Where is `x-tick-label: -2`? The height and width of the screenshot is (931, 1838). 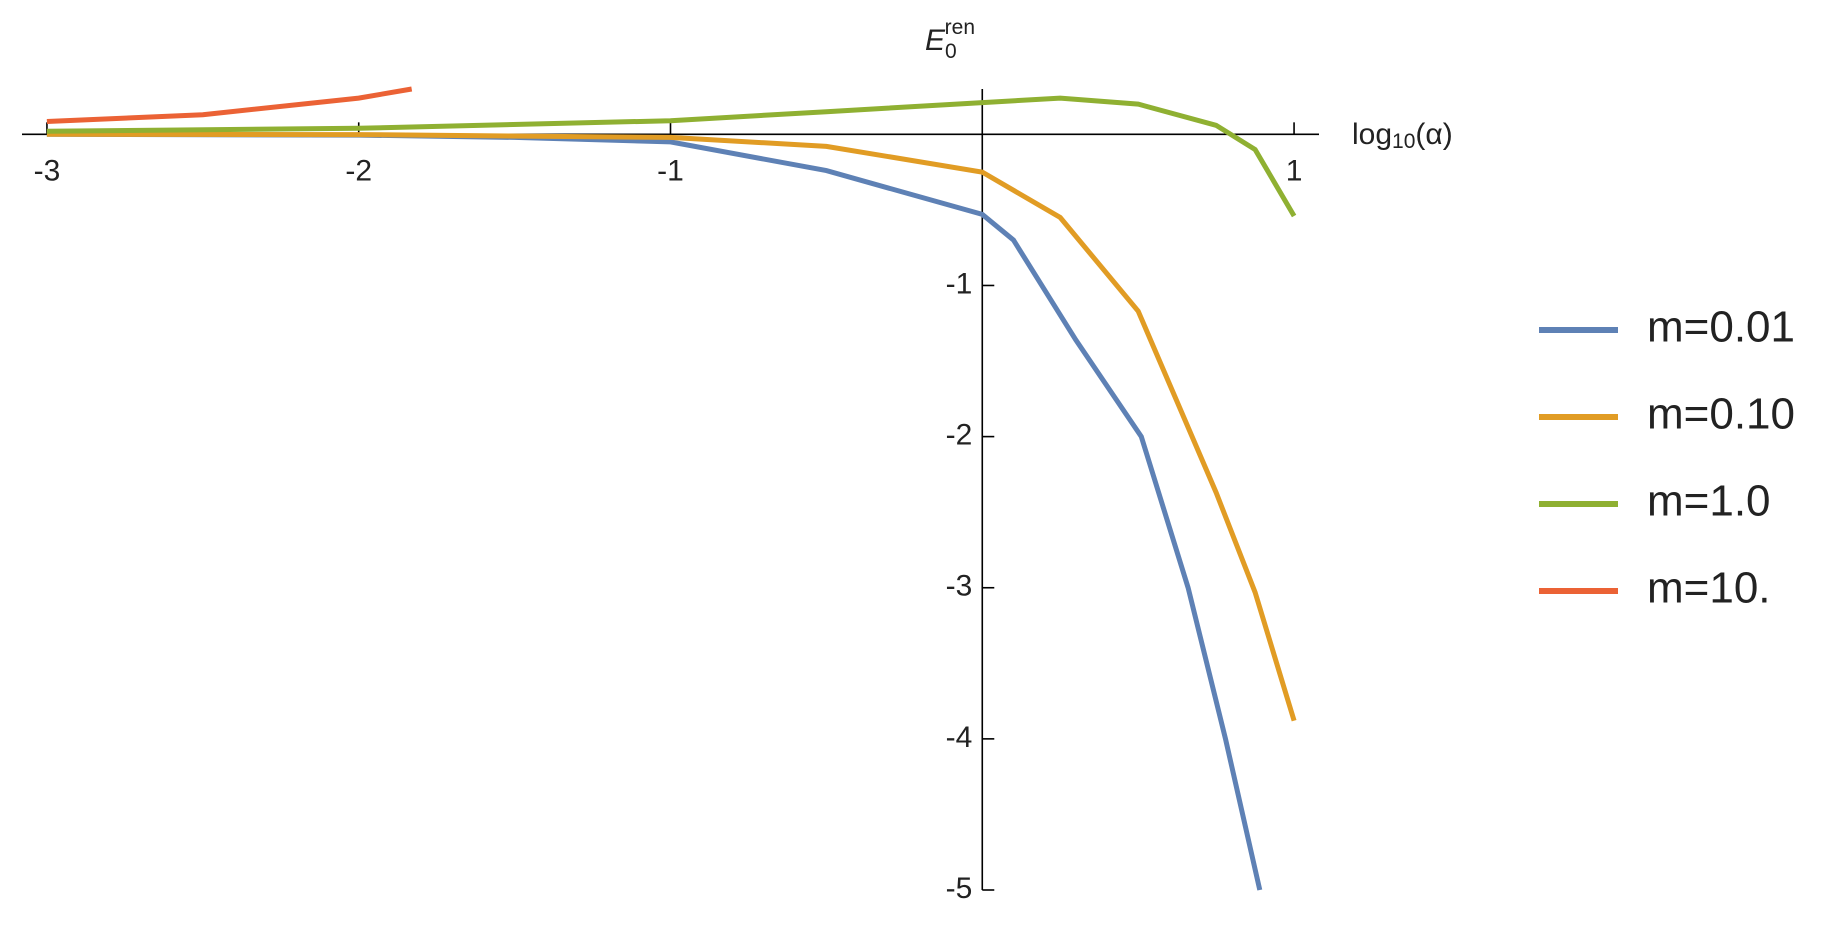 x-tick-label: -2 is located at coordinates (358, 170).